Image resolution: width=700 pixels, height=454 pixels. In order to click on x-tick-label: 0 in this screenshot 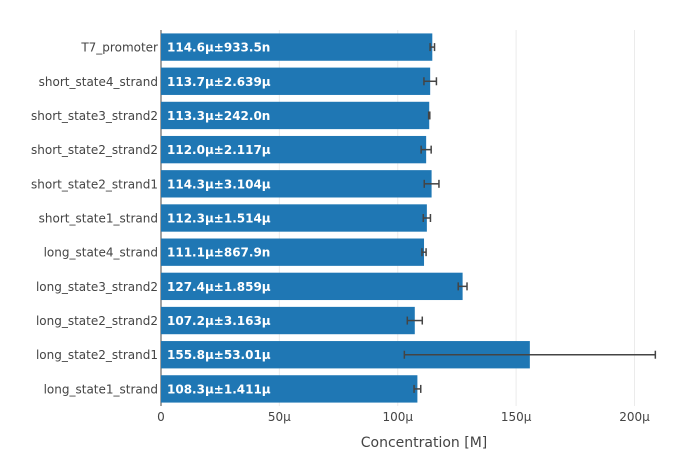, I will do `click(161, 417)`.